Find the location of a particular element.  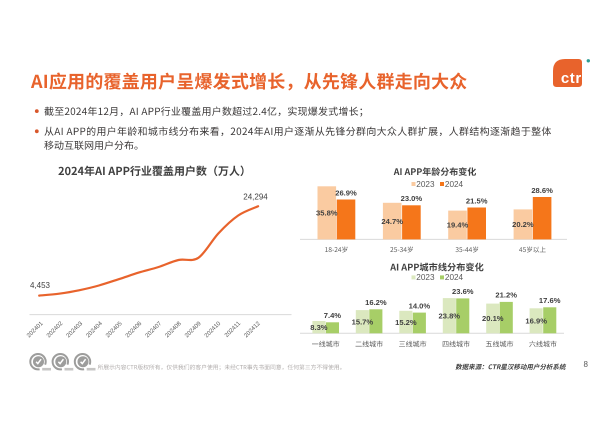

svg-text: 19.4% is located at coordinates (458, 225).